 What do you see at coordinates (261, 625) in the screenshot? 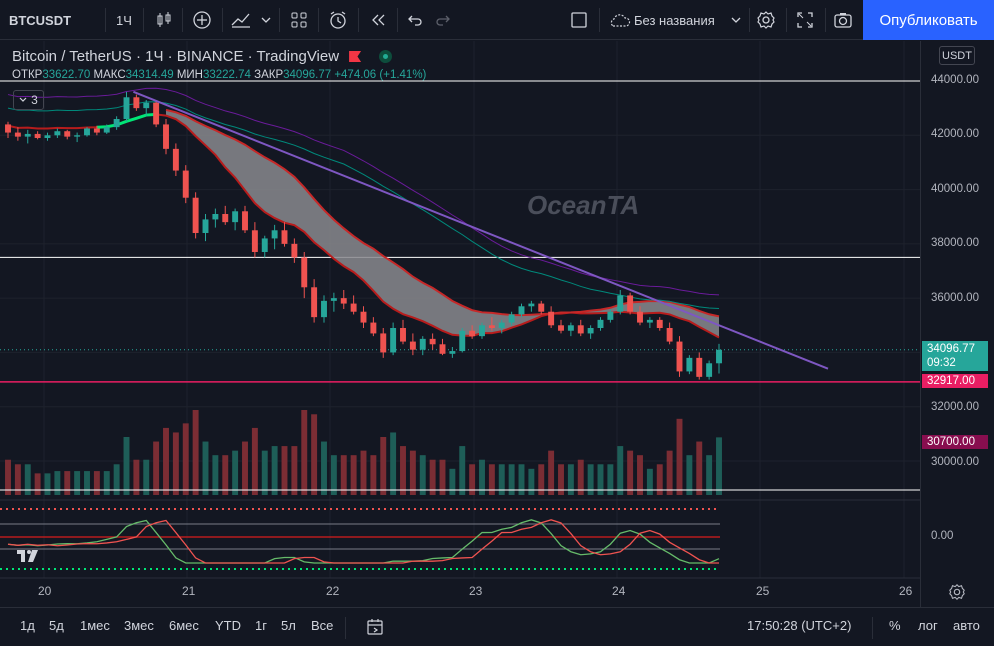
I see `range-1y: 1г` at bounding box center [261, 625].